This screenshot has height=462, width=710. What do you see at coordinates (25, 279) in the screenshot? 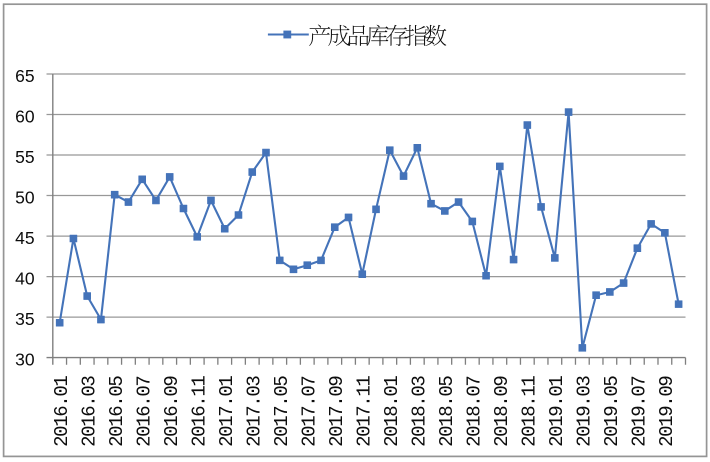
I see `svg-text: 40` at bounding box center [25, 279].